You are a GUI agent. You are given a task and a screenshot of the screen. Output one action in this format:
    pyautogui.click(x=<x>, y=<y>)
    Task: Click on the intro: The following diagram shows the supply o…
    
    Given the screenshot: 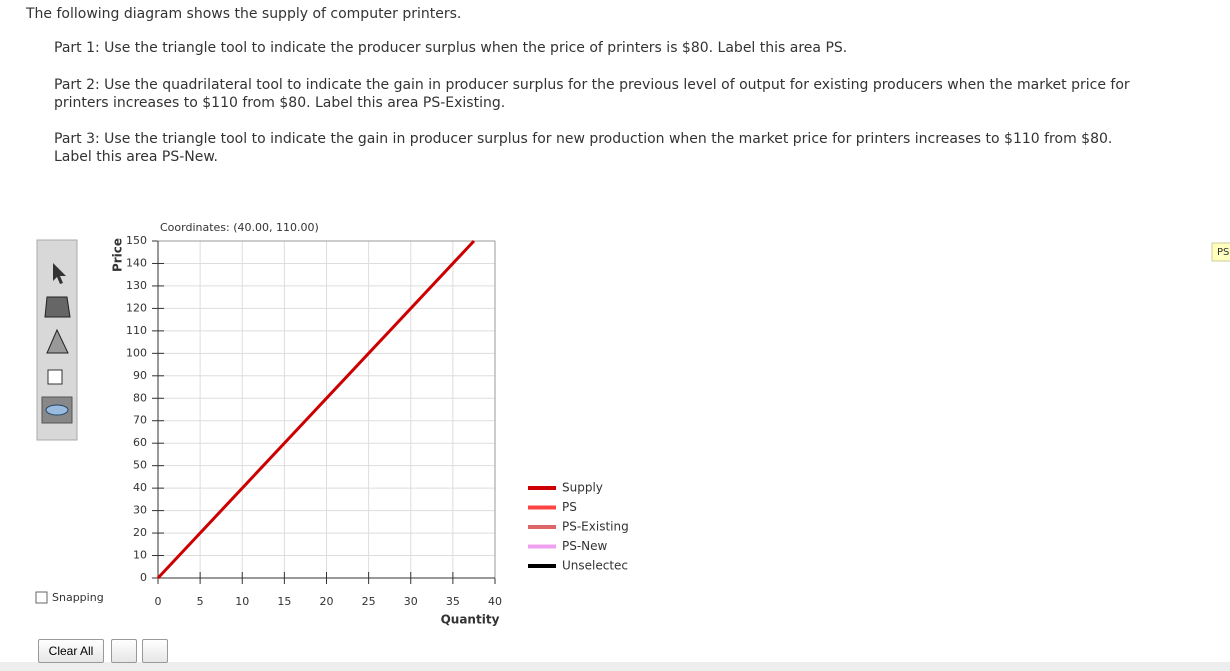 What is the action you would take?
    pyautogui.click(x=244, y=14)
    